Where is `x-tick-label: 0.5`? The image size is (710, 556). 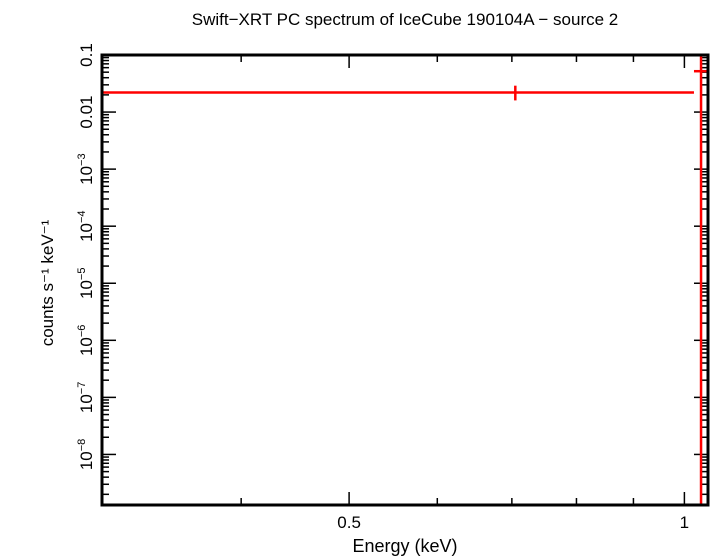 x-tick-label: 0.5 is located at coordinates (349, 522).